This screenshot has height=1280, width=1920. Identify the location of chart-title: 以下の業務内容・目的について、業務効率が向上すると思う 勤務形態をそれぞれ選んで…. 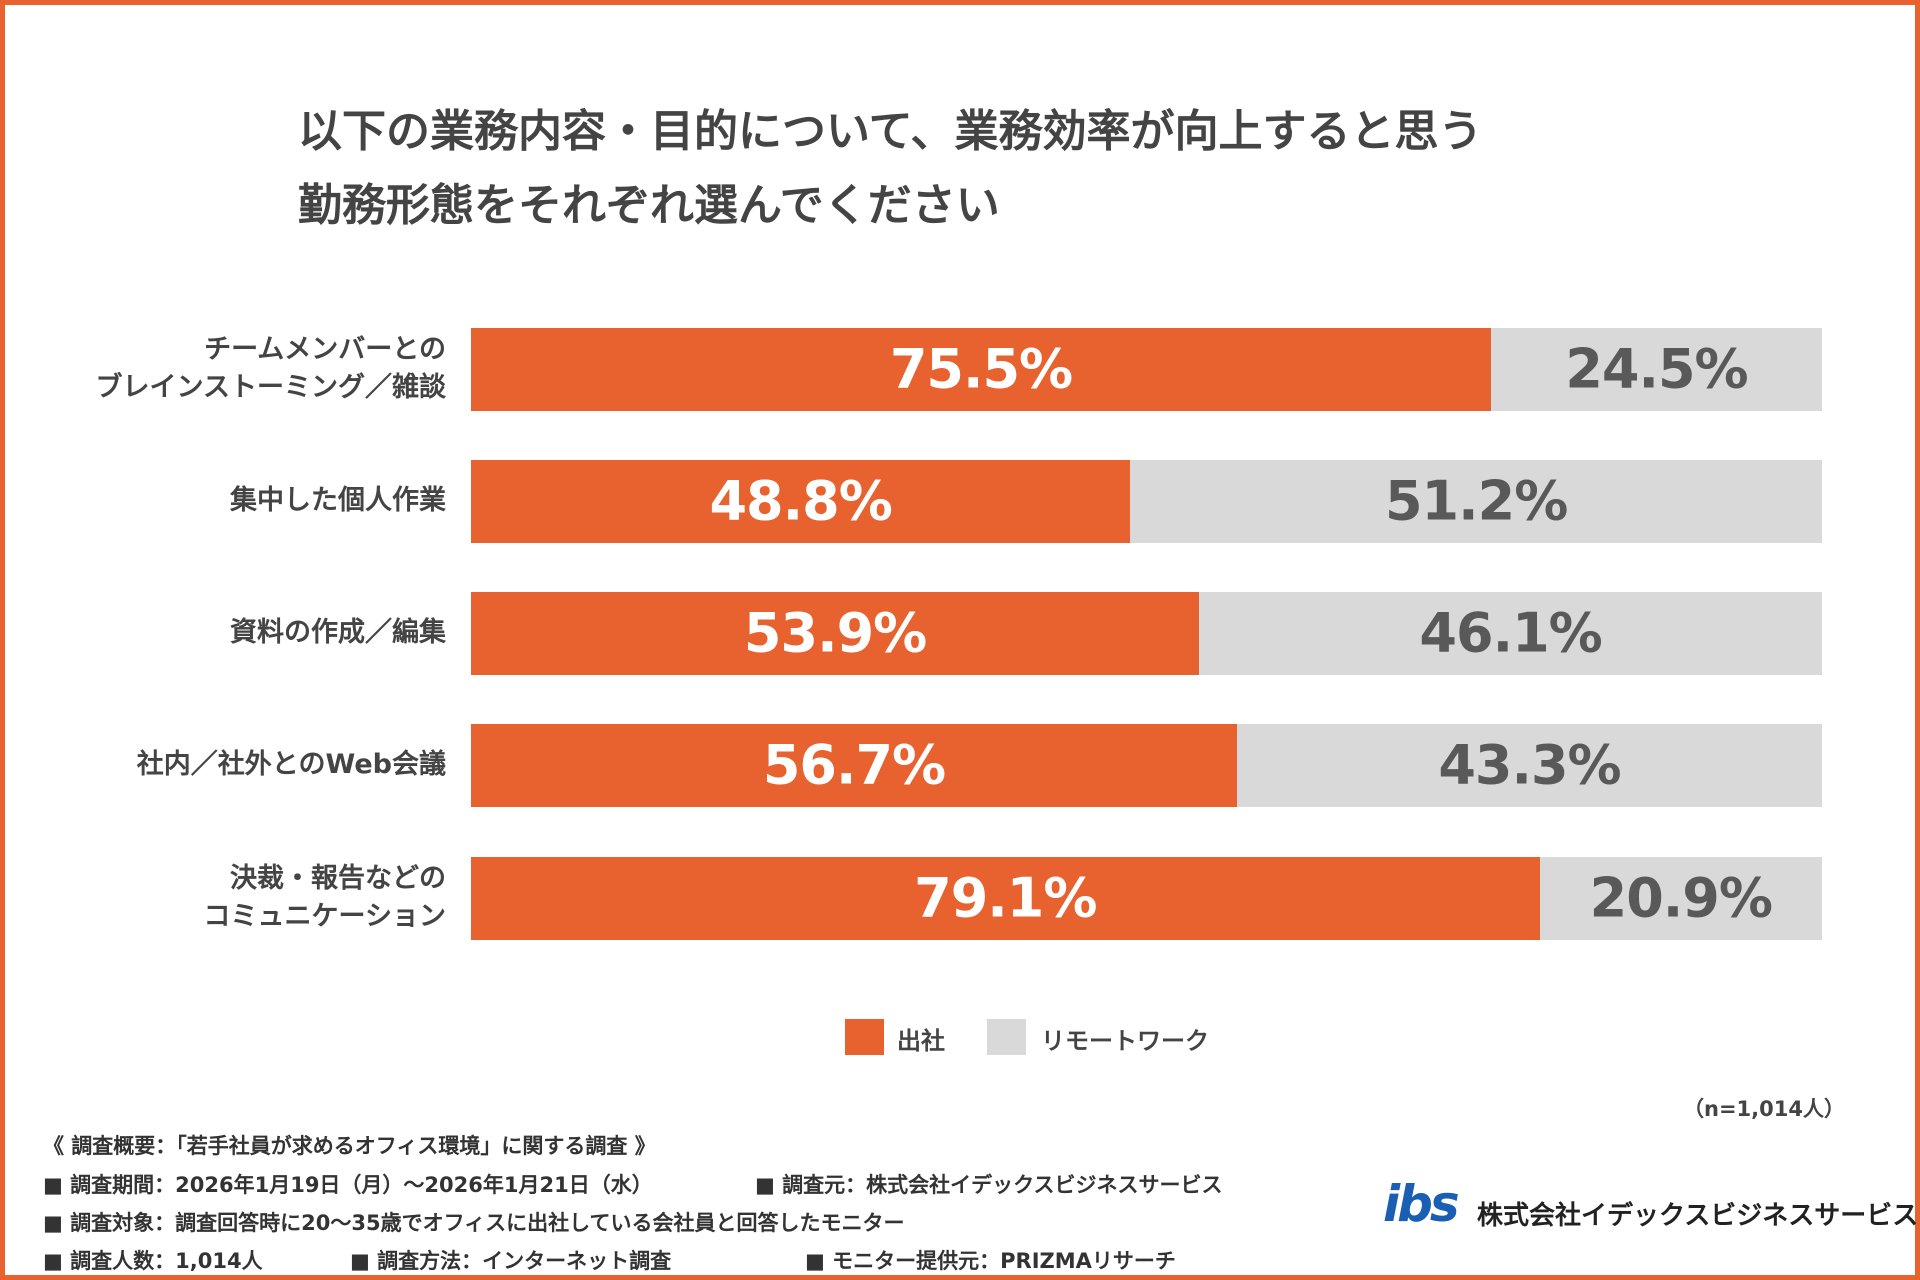
(890, 168).